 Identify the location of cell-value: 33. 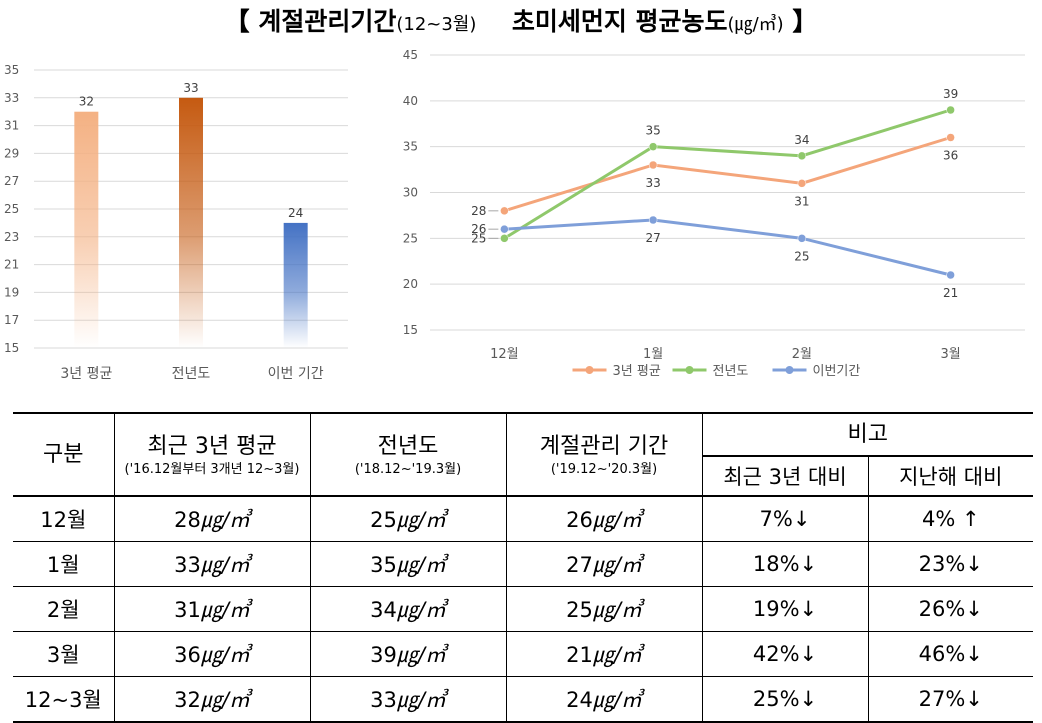
(187, 565).